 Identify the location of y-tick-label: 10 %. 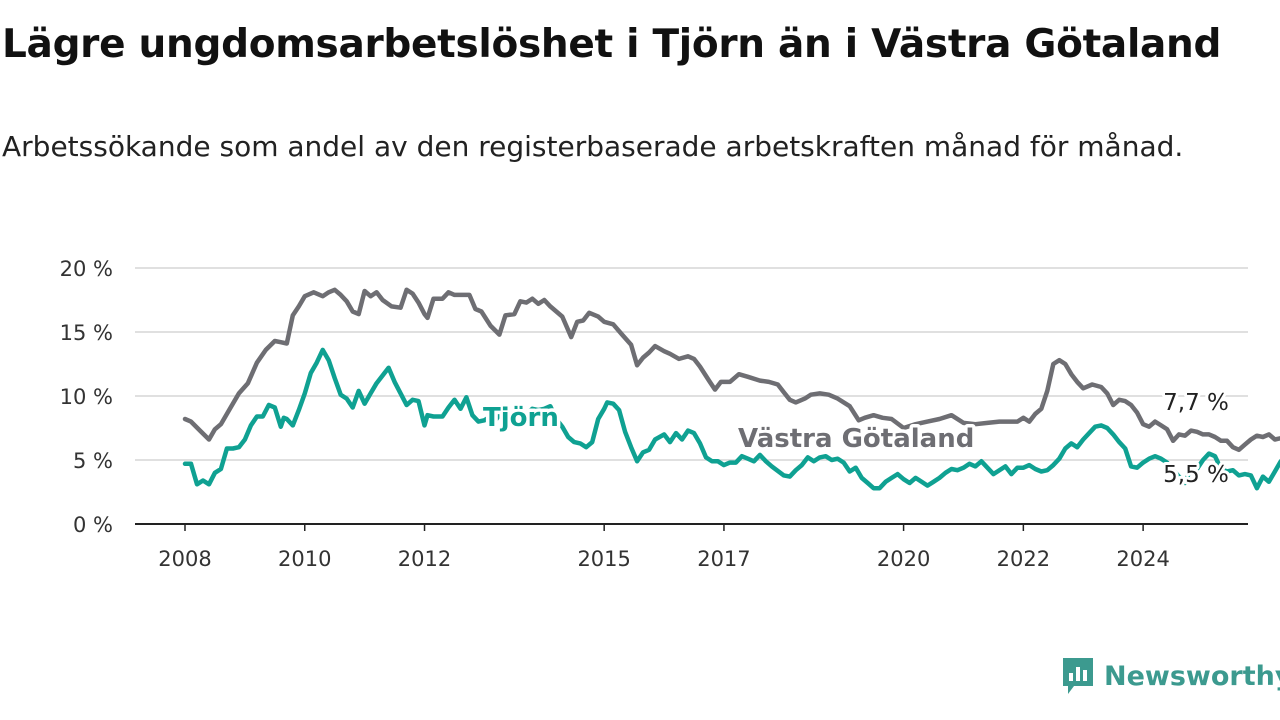
(86, 397).